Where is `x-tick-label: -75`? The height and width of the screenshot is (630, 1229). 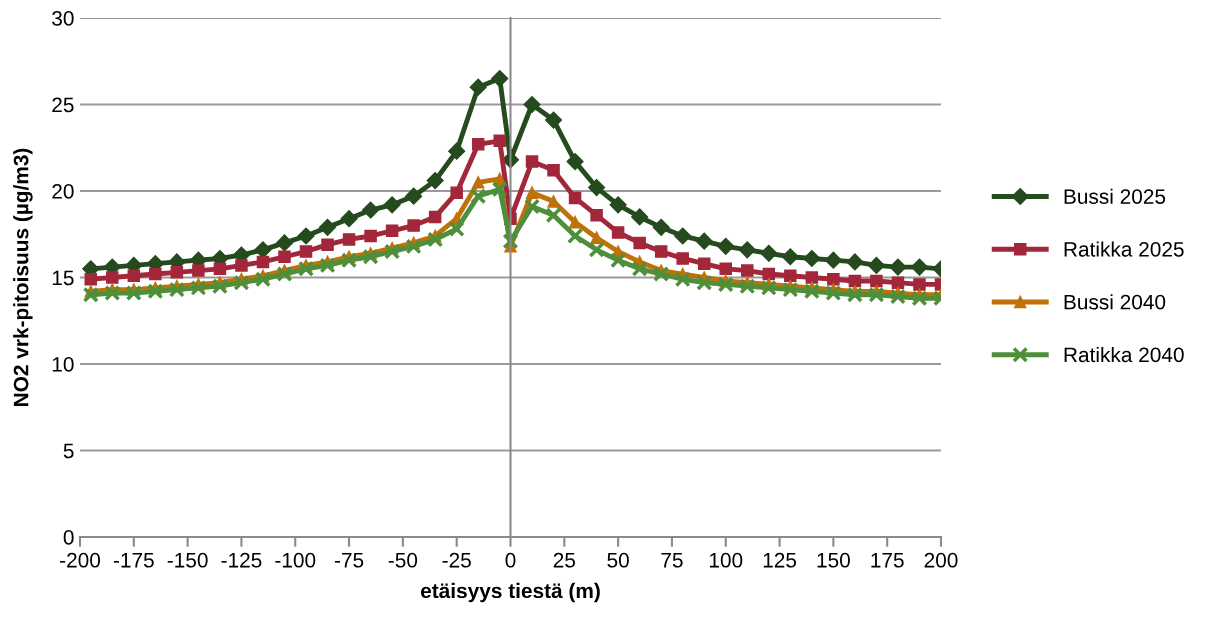
x-tick-label: -75 is located at coordinates (349, 560).